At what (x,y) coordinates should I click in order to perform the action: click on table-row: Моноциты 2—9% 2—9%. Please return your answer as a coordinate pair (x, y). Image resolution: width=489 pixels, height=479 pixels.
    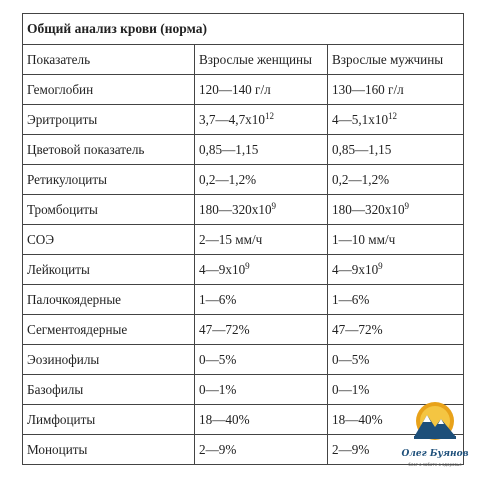
    Looking at the image, I should click on (243, 449).